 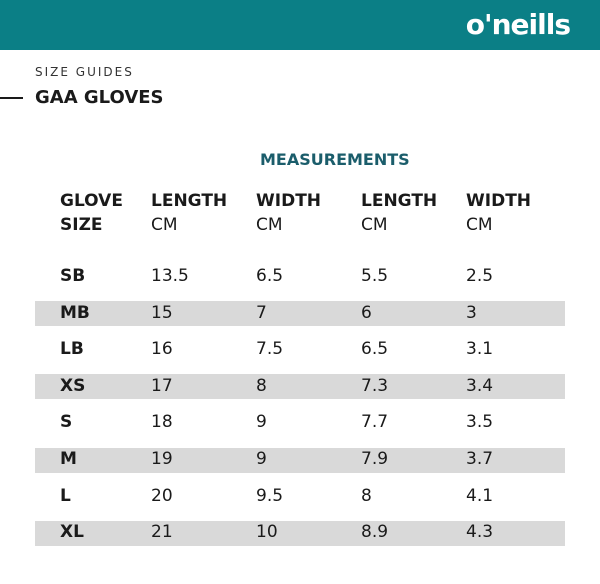 I want to click on breadcrumb: SIZE GUIDES, so click(x=84, y=72).